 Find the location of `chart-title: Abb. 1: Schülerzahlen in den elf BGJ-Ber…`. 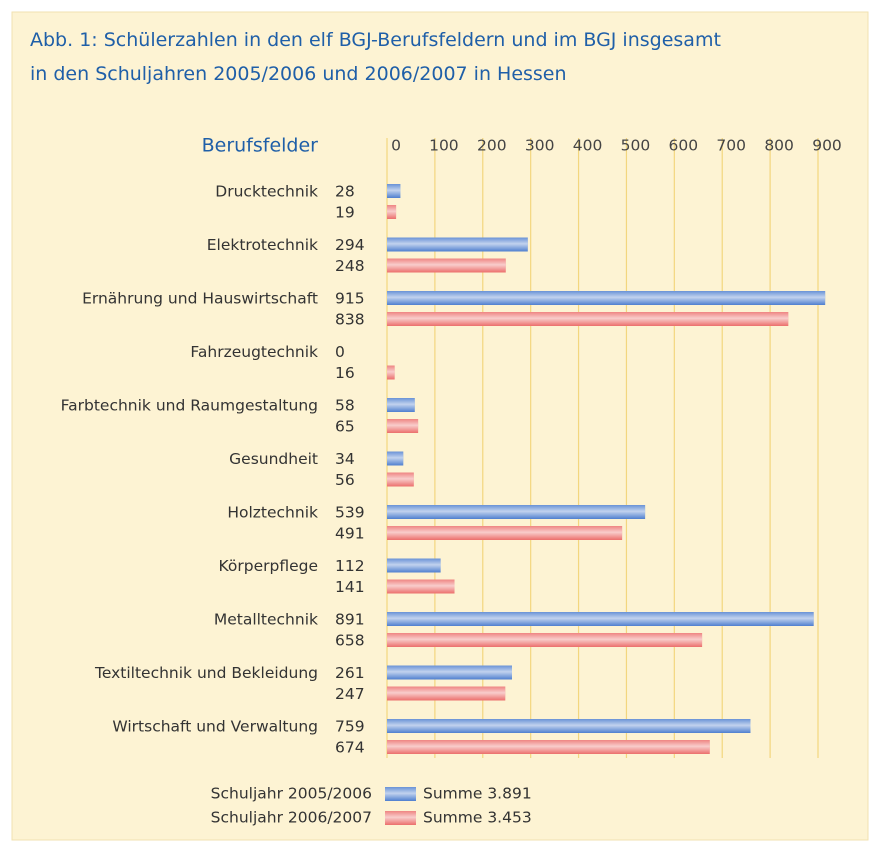

chart-title: Abb. 1: Schülerzahlen in den elf BGJ-Ber… is located at coordinates (375, 40).